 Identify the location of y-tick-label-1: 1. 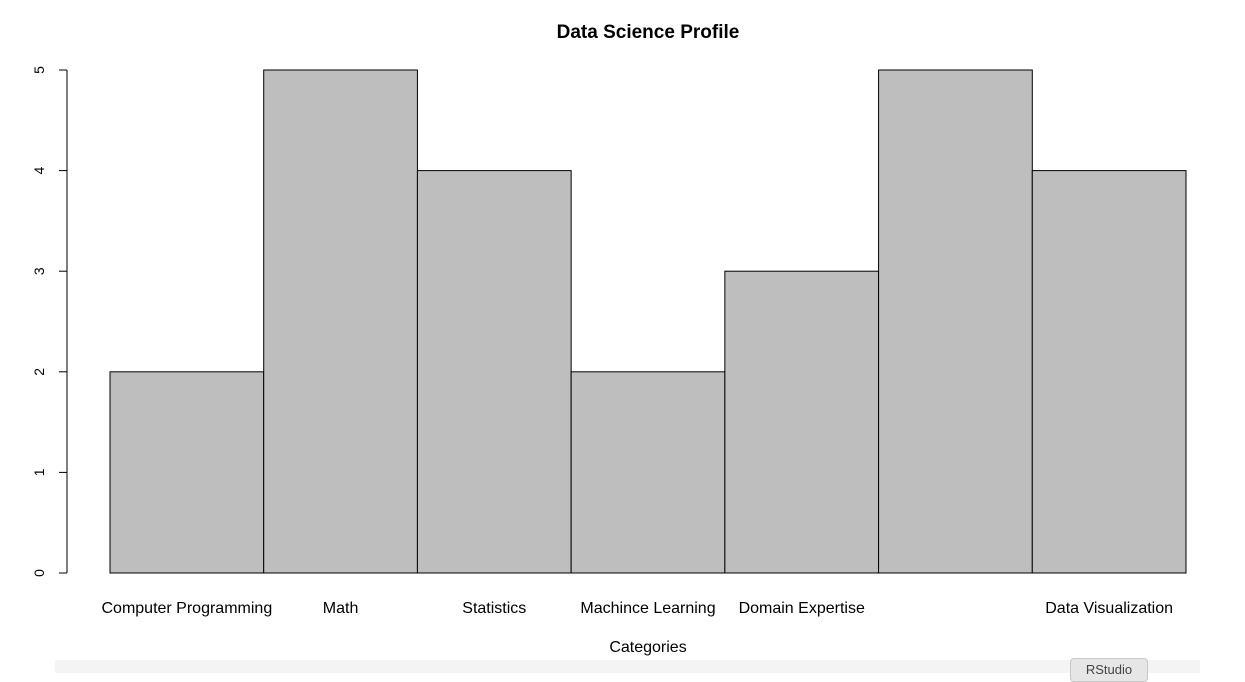
(39, 472).